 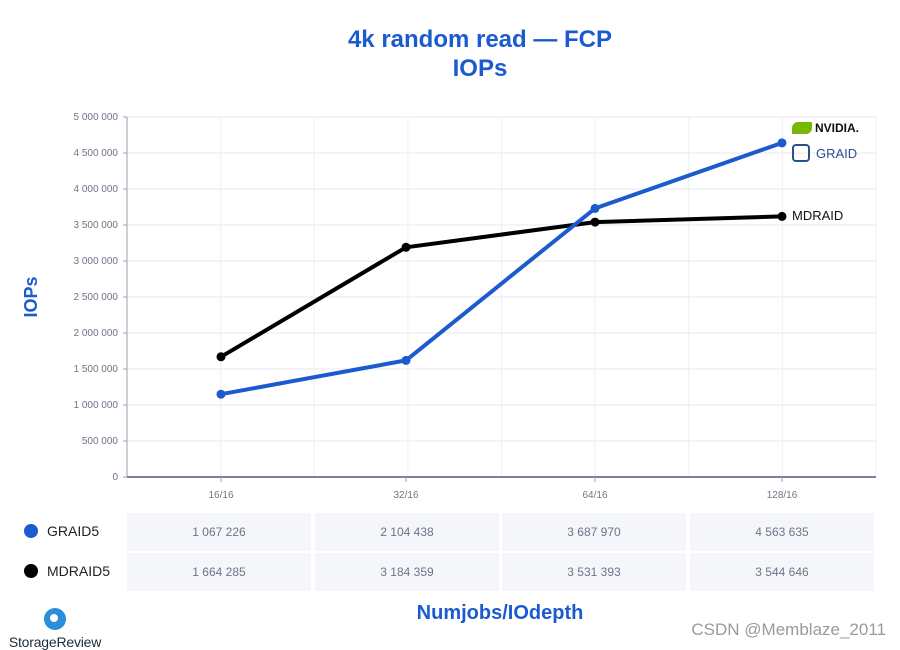 What do you see at coordinates (96, 153) in the screenshot?
I see `y-tick-label: 4 500 000` at bounding box center [96, 153].